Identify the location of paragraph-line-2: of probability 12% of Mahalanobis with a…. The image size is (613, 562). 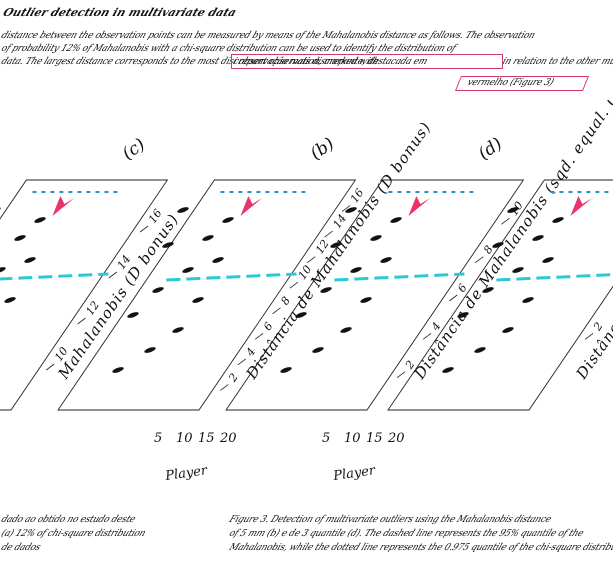
(229, 48).